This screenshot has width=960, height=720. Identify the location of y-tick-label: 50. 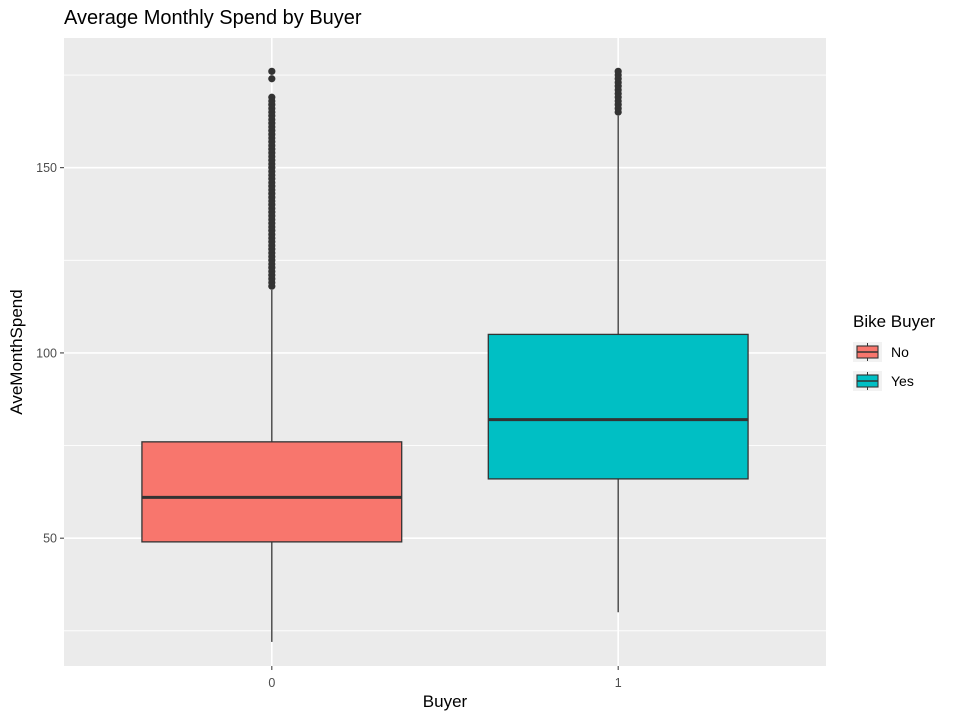
(50, 539).